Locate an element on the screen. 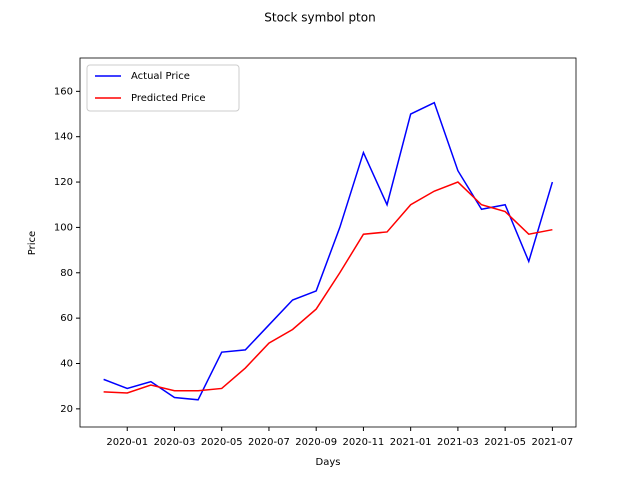 The height and width of the screenshot is (484, 640). y-tick-label: 120 is located at coordinates (63, 182).